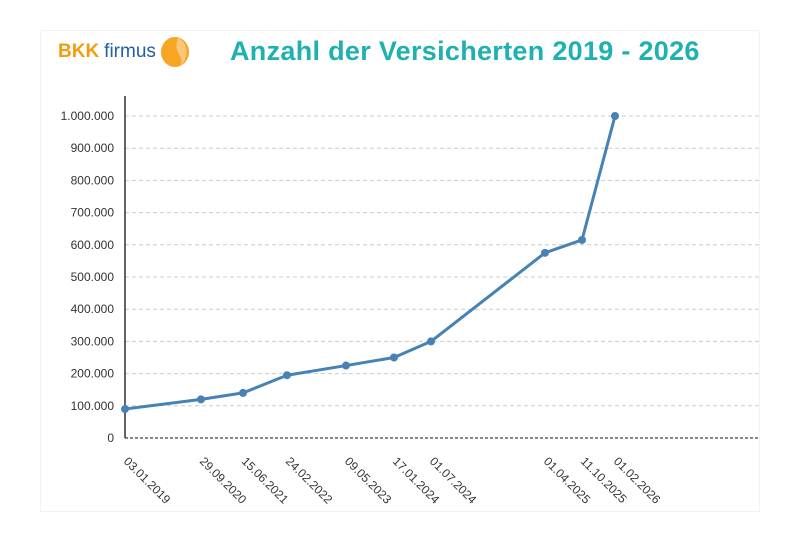 This screenshot has height=544, width=800. Describe the element at coordinates (93, 180) in the screenshot. I see `y-tick-label: 800.000` at that location.